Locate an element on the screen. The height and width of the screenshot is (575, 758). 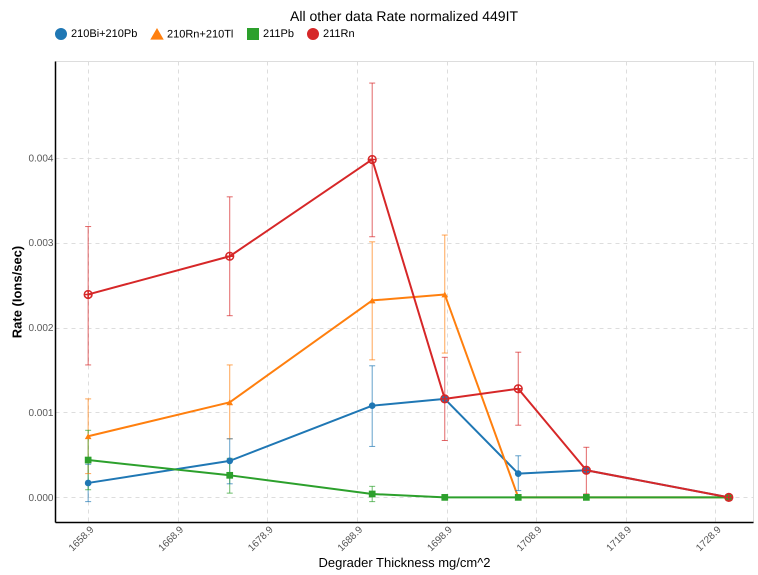
y-tick-label: 0.000 is located at coordinates (41, 498).